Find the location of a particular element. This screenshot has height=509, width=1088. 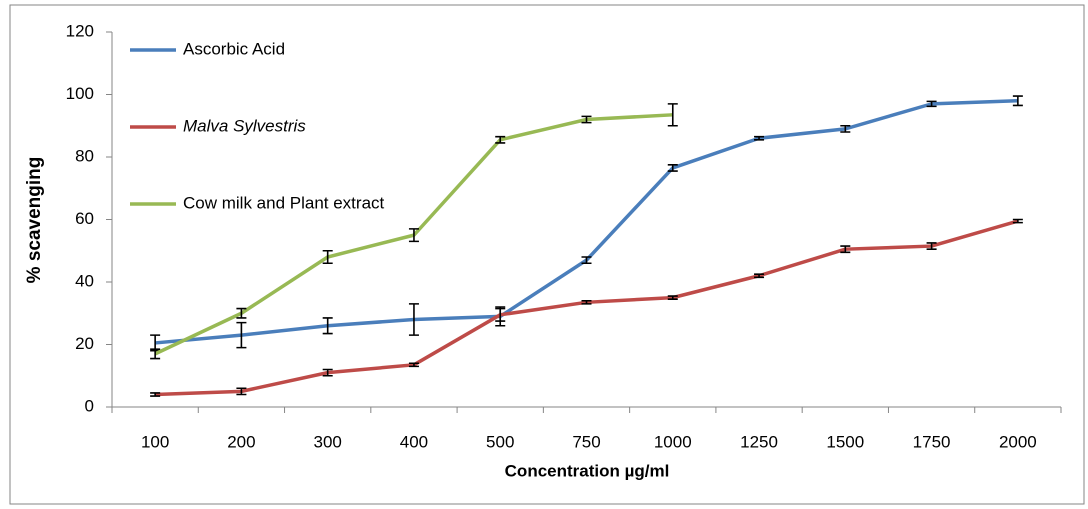

y-tick-label: 100 is located at coordinates (80, 93).